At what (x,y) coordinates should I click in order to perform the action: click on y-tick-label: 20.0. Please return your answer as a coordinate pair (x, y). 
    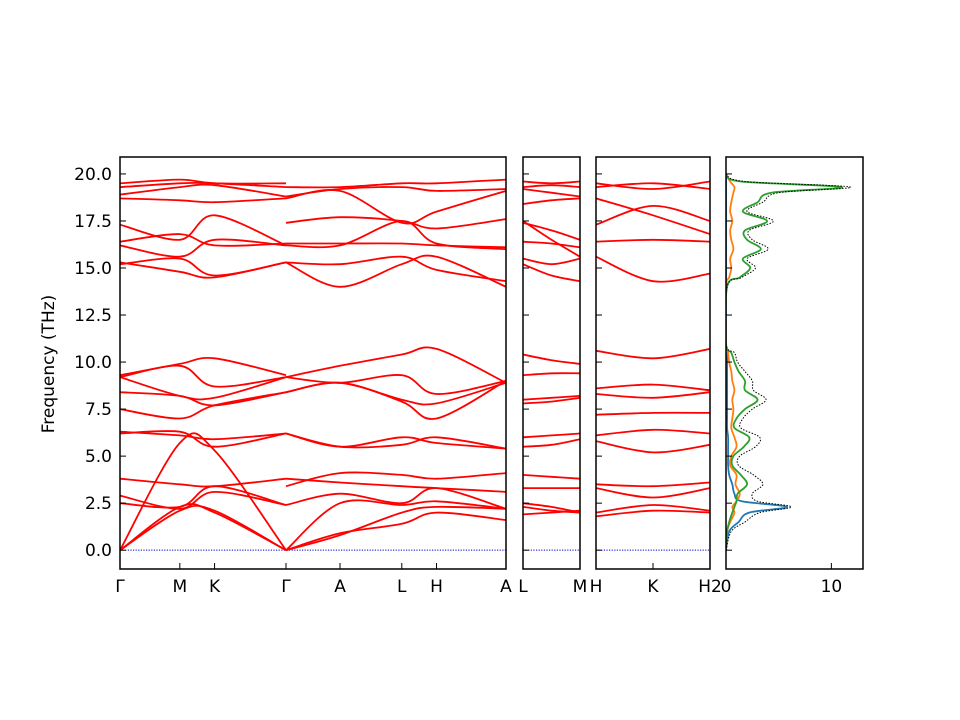
    Looking at the image, I should click on (93, 175).